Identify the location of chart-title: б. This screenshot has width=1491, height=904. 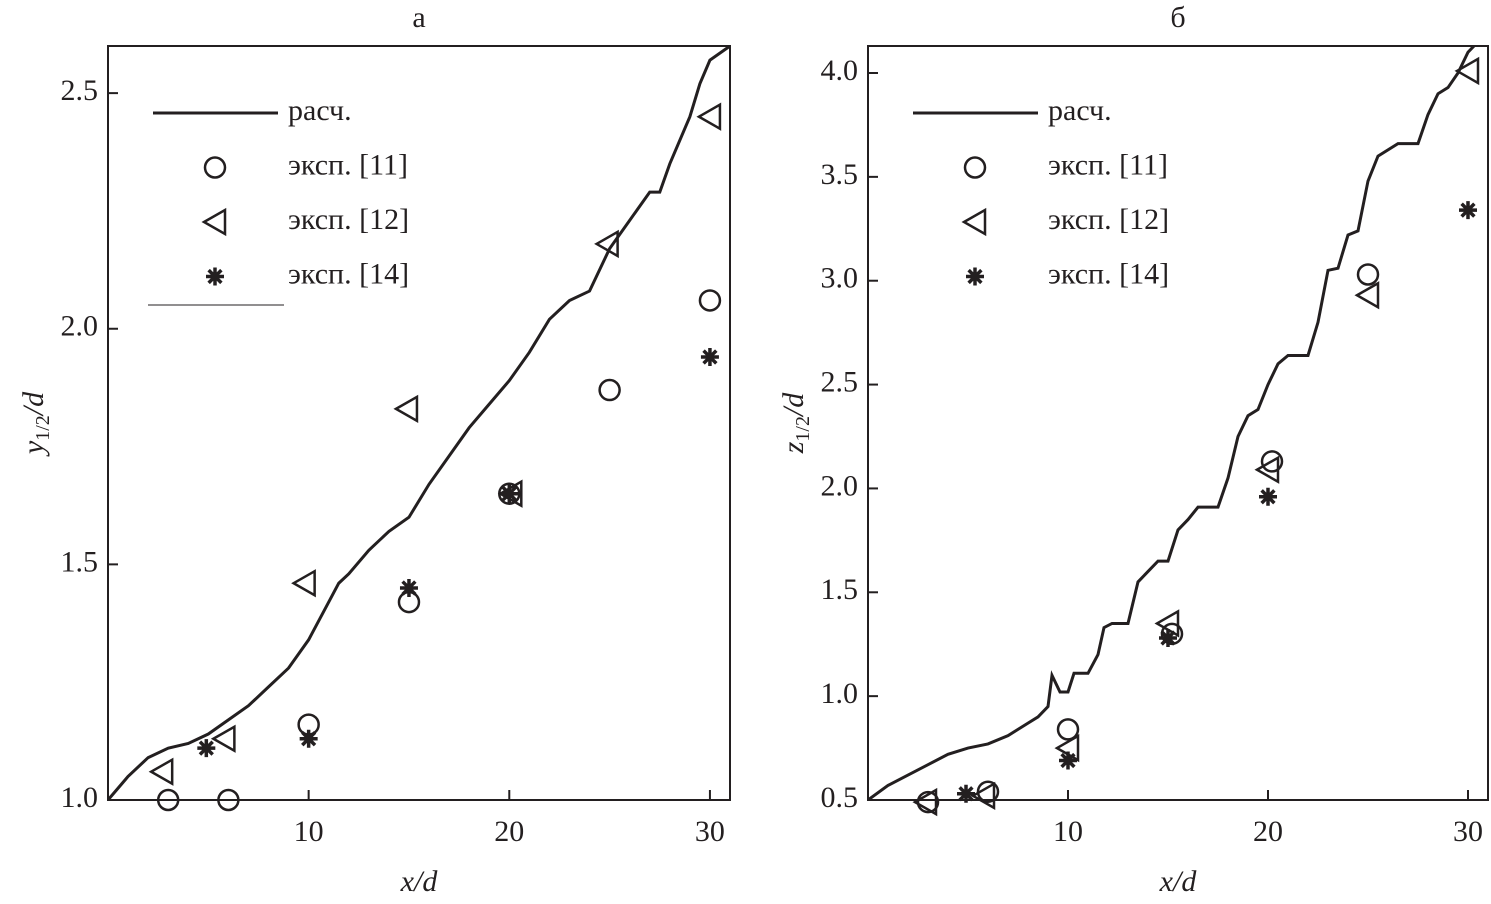
(1177, 17).